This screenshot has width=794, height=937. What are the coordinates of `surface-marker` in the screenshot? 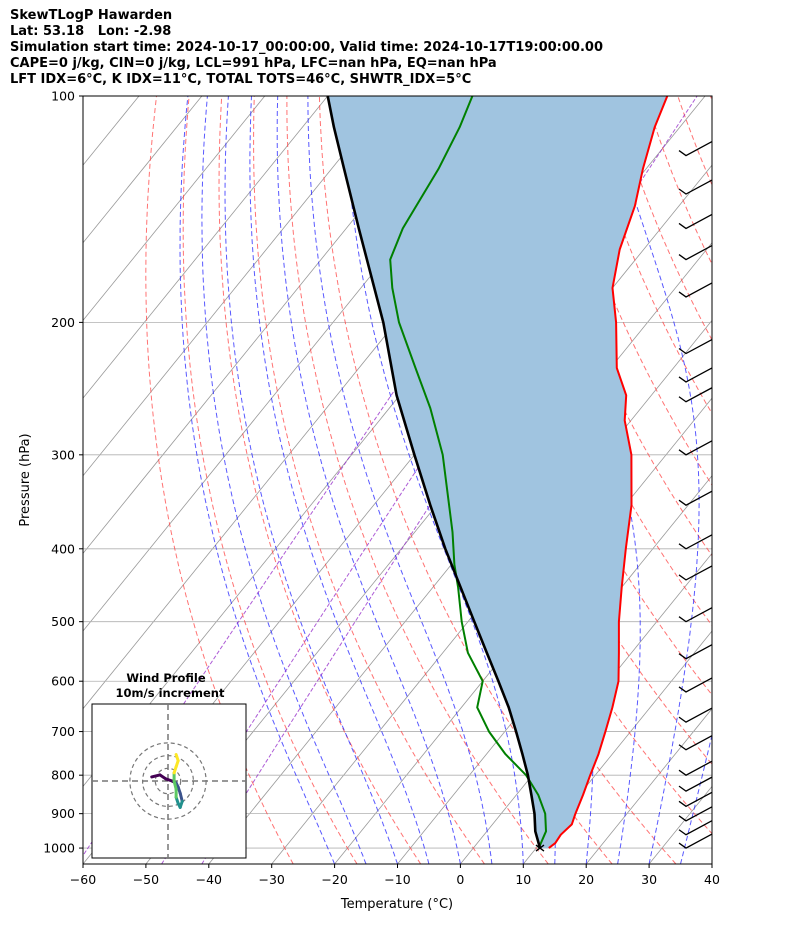 It's located at (540, 848).